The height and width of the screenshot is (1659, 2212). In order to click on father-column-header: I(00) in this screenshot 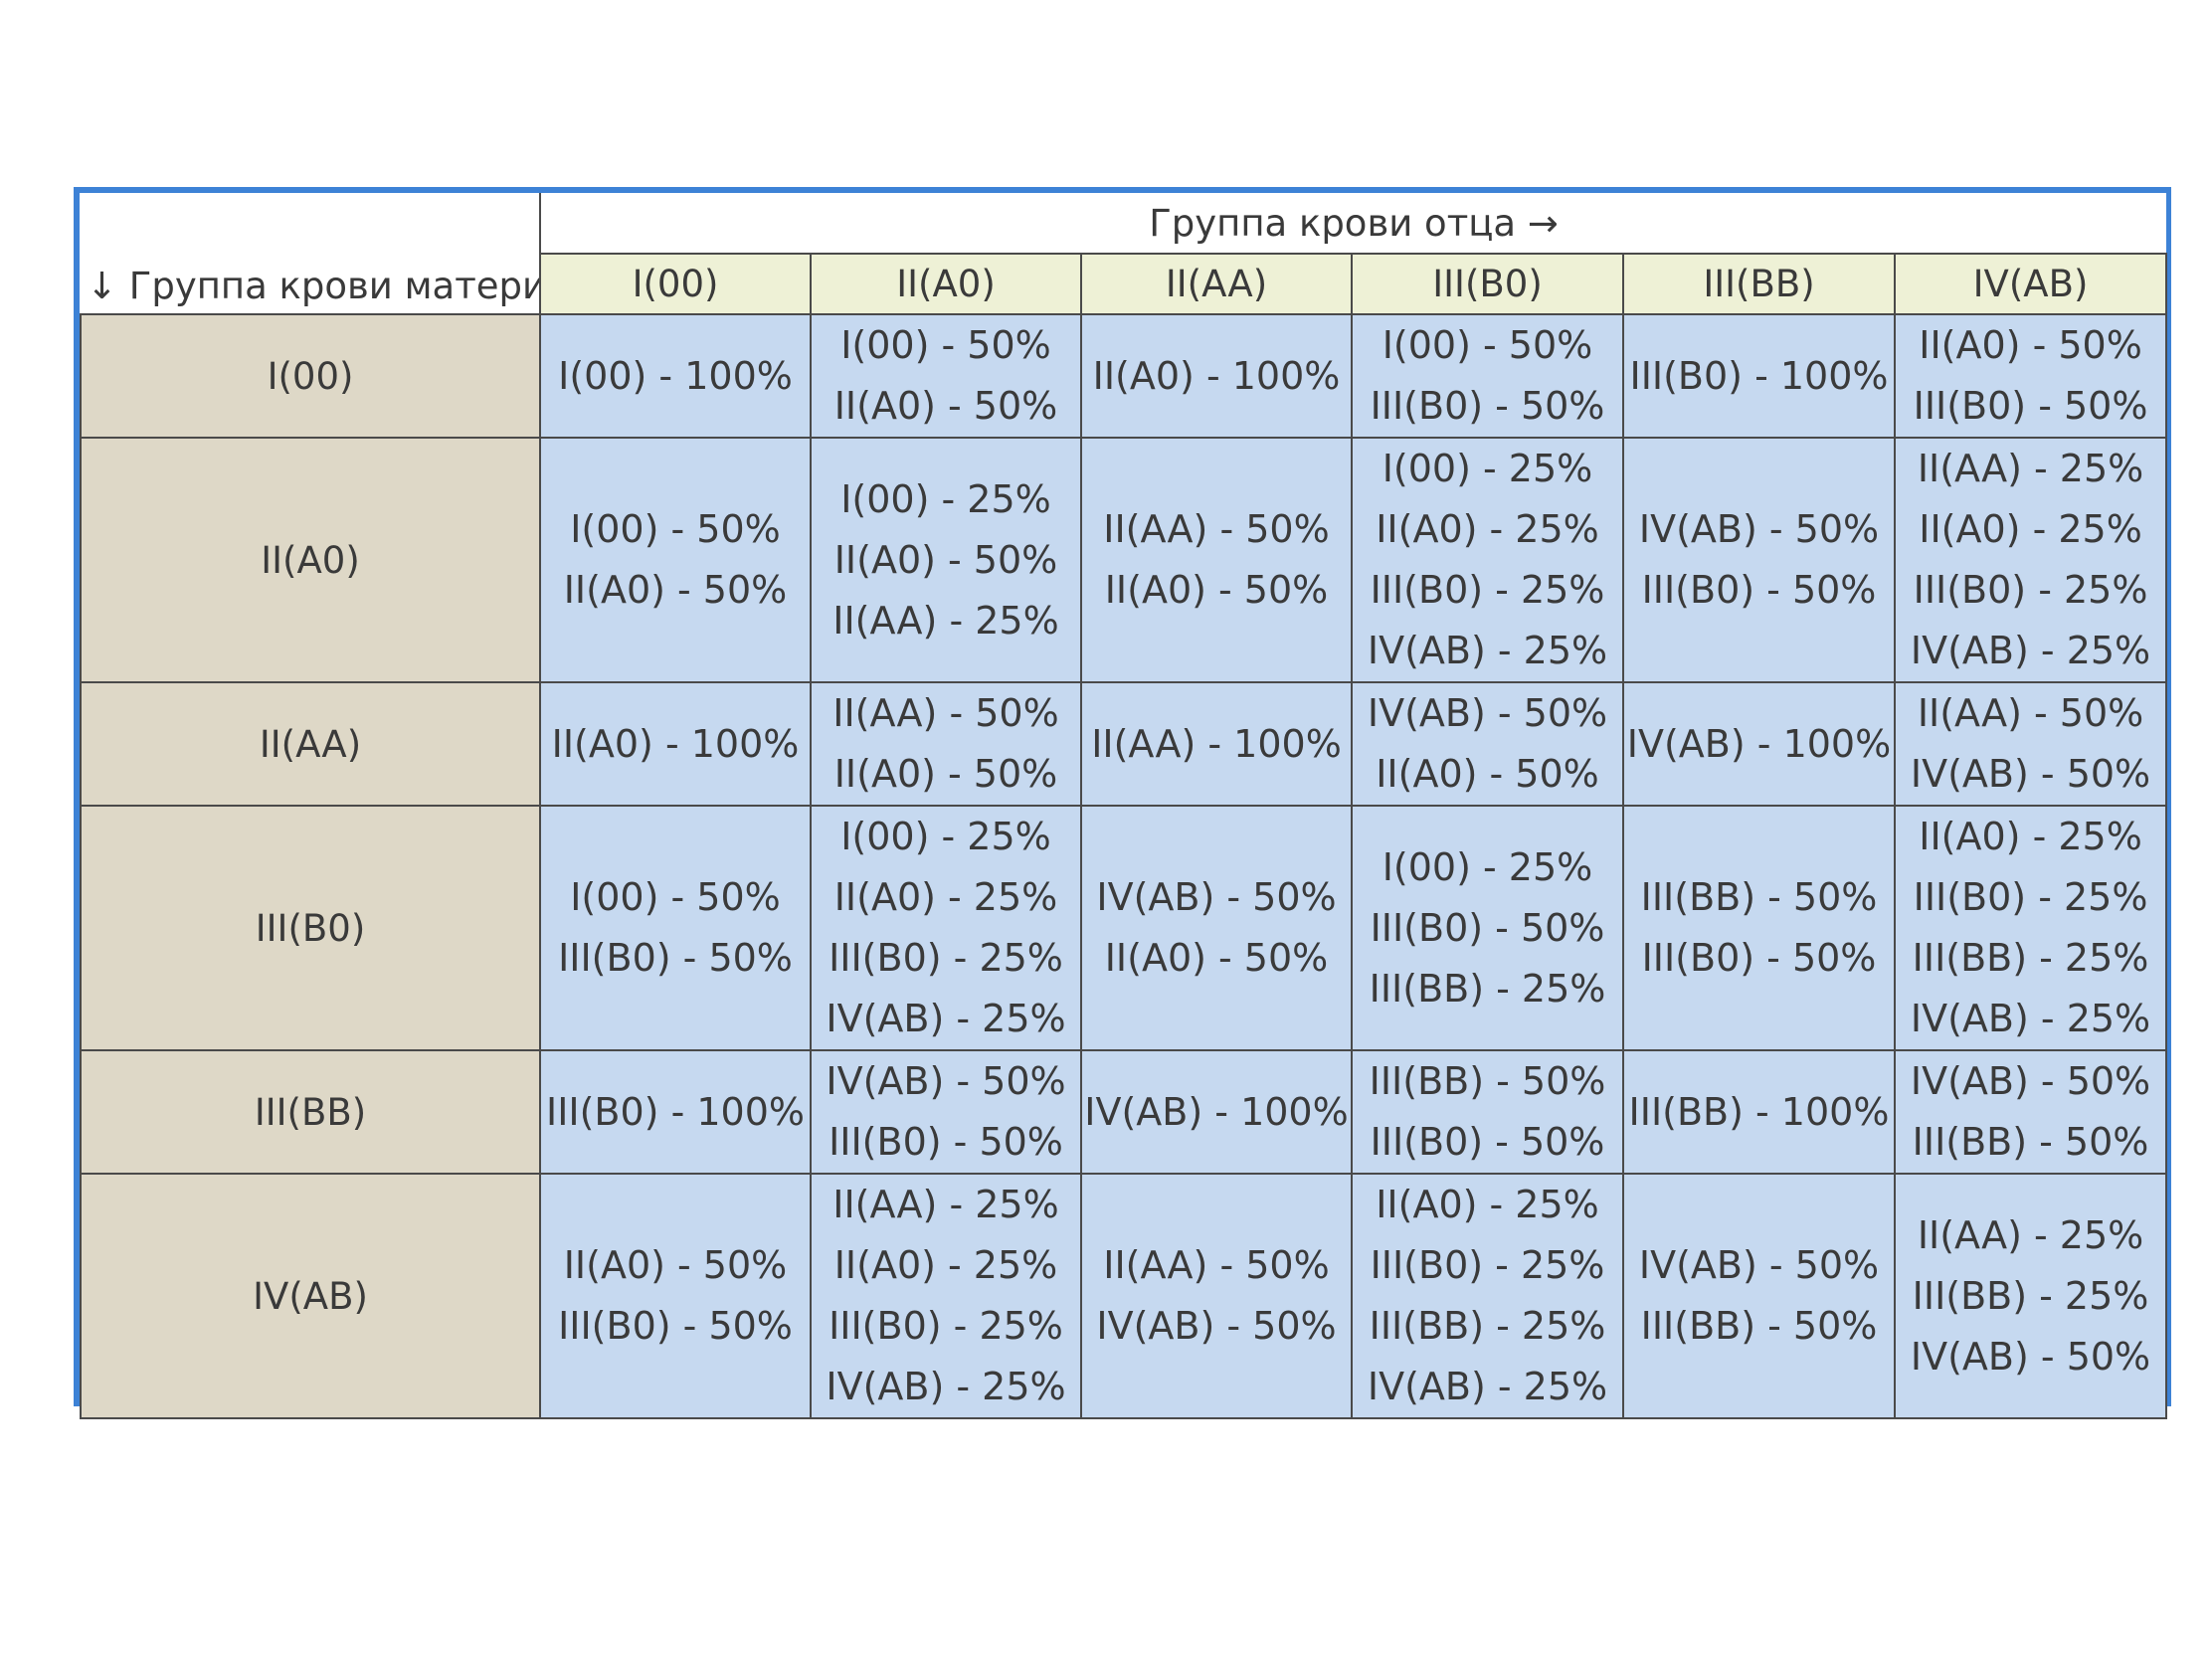, I will do `click(675, 284)`.